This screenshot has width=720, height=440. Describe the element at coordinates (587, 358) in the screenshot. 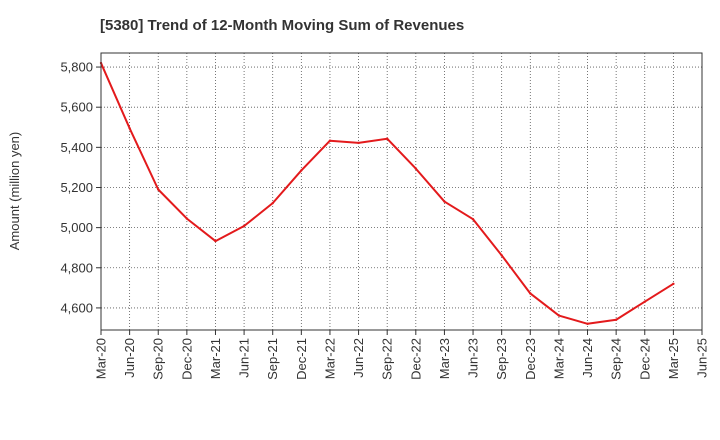

I see `x-tick-label: Jun-24` at that location.